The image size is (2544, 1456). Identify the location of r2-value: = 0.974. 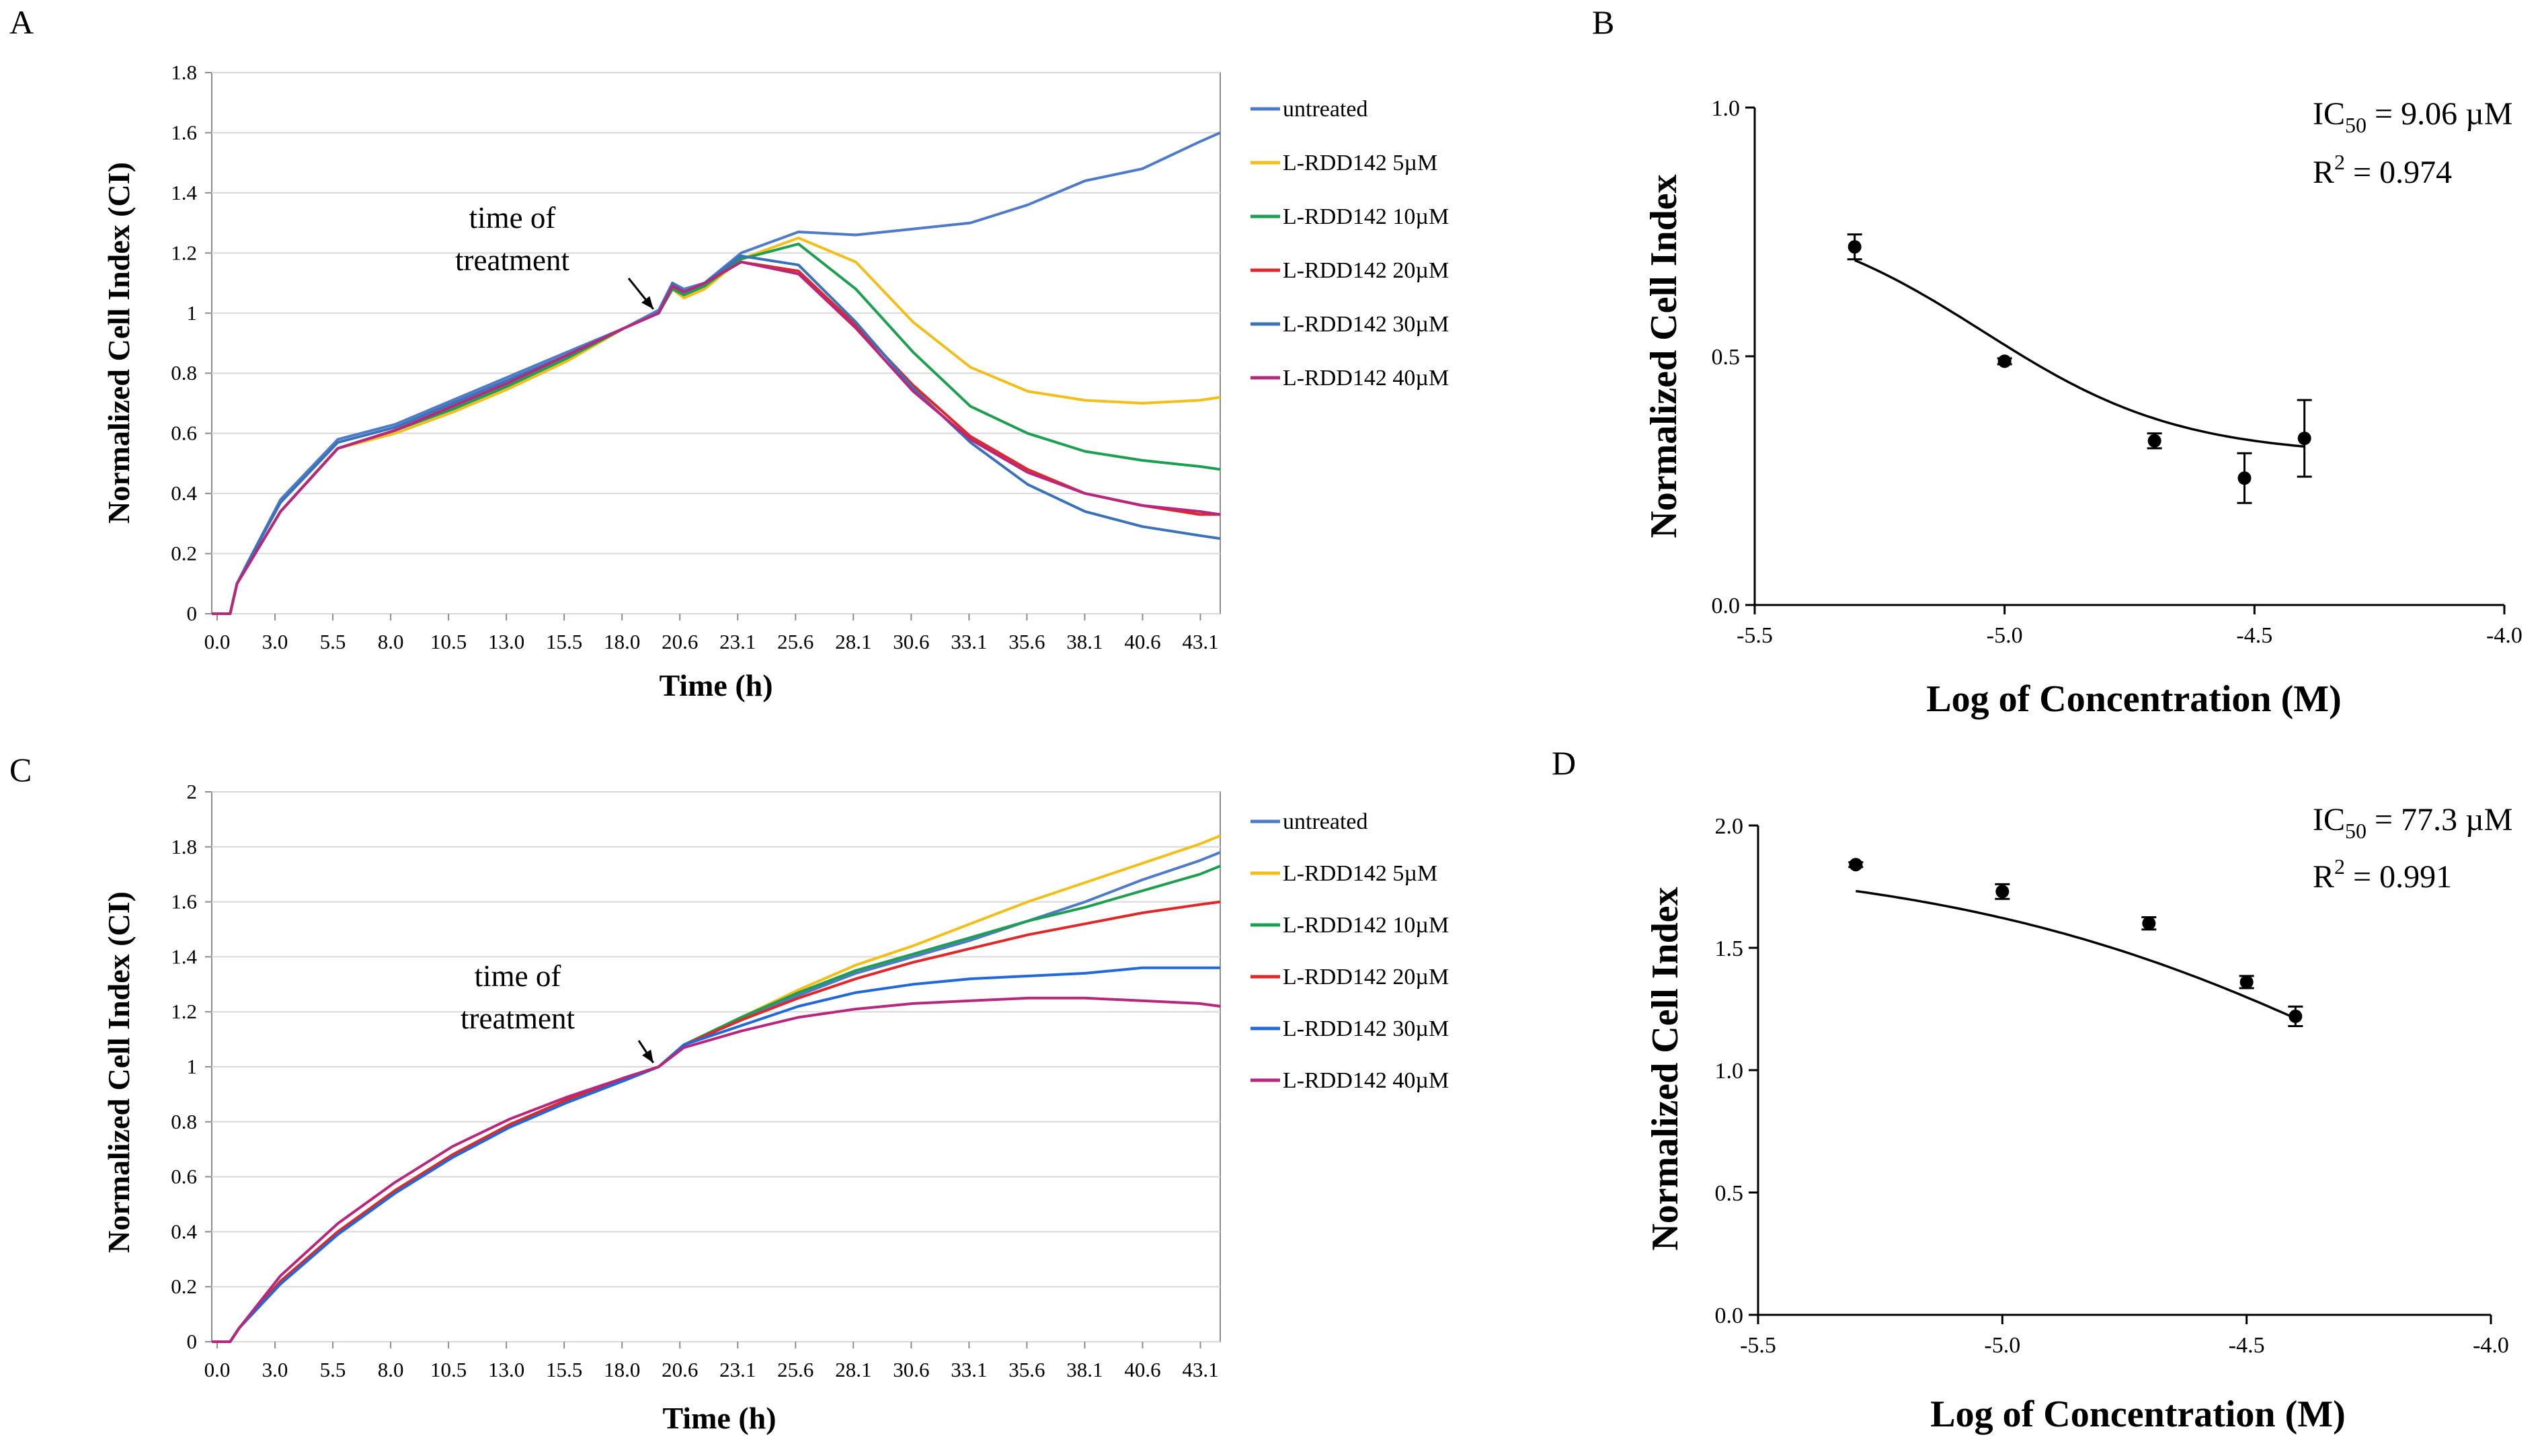
(2398, 172).